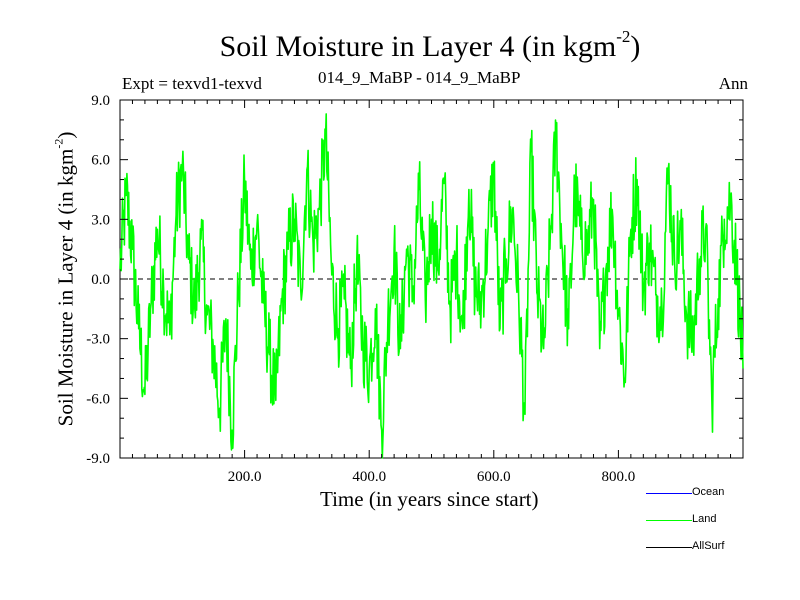 The height and width of the screenshot is (600, 800). Describe the element at coordinates (100, 161) in the screenshot. I see `y-tick-label: 6.0` at that location.